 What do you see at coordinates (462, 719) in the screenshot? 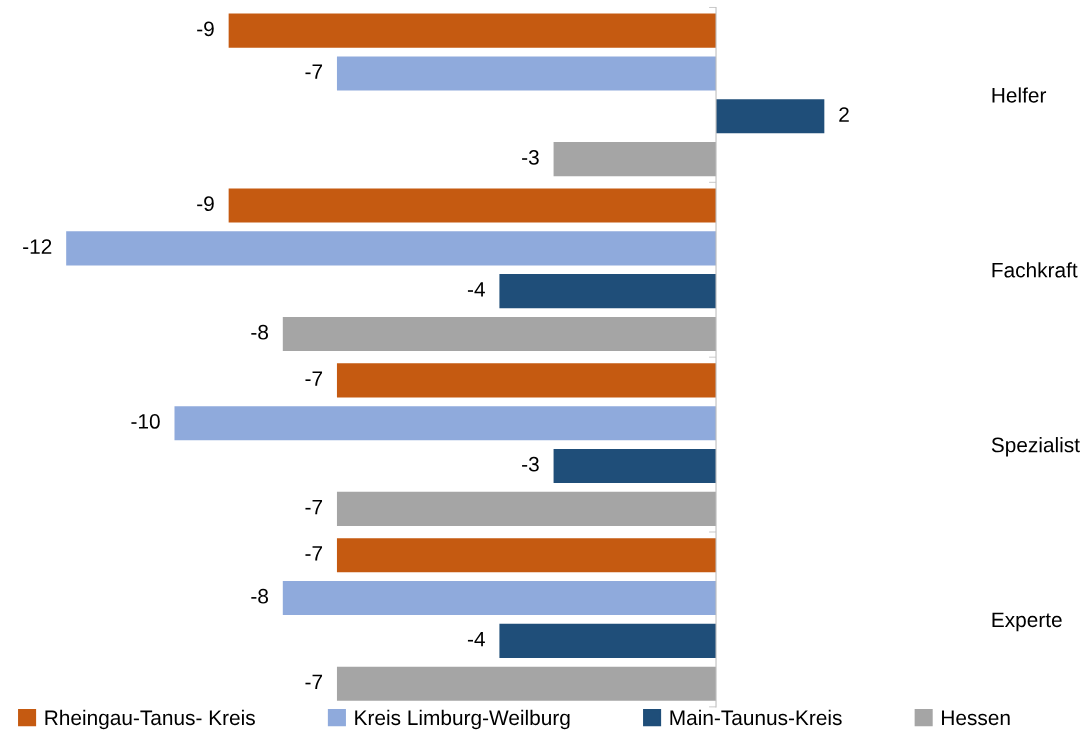
I see `legend-label: Kreis Limburg-Weilburg` at bounding box center [462, 719].